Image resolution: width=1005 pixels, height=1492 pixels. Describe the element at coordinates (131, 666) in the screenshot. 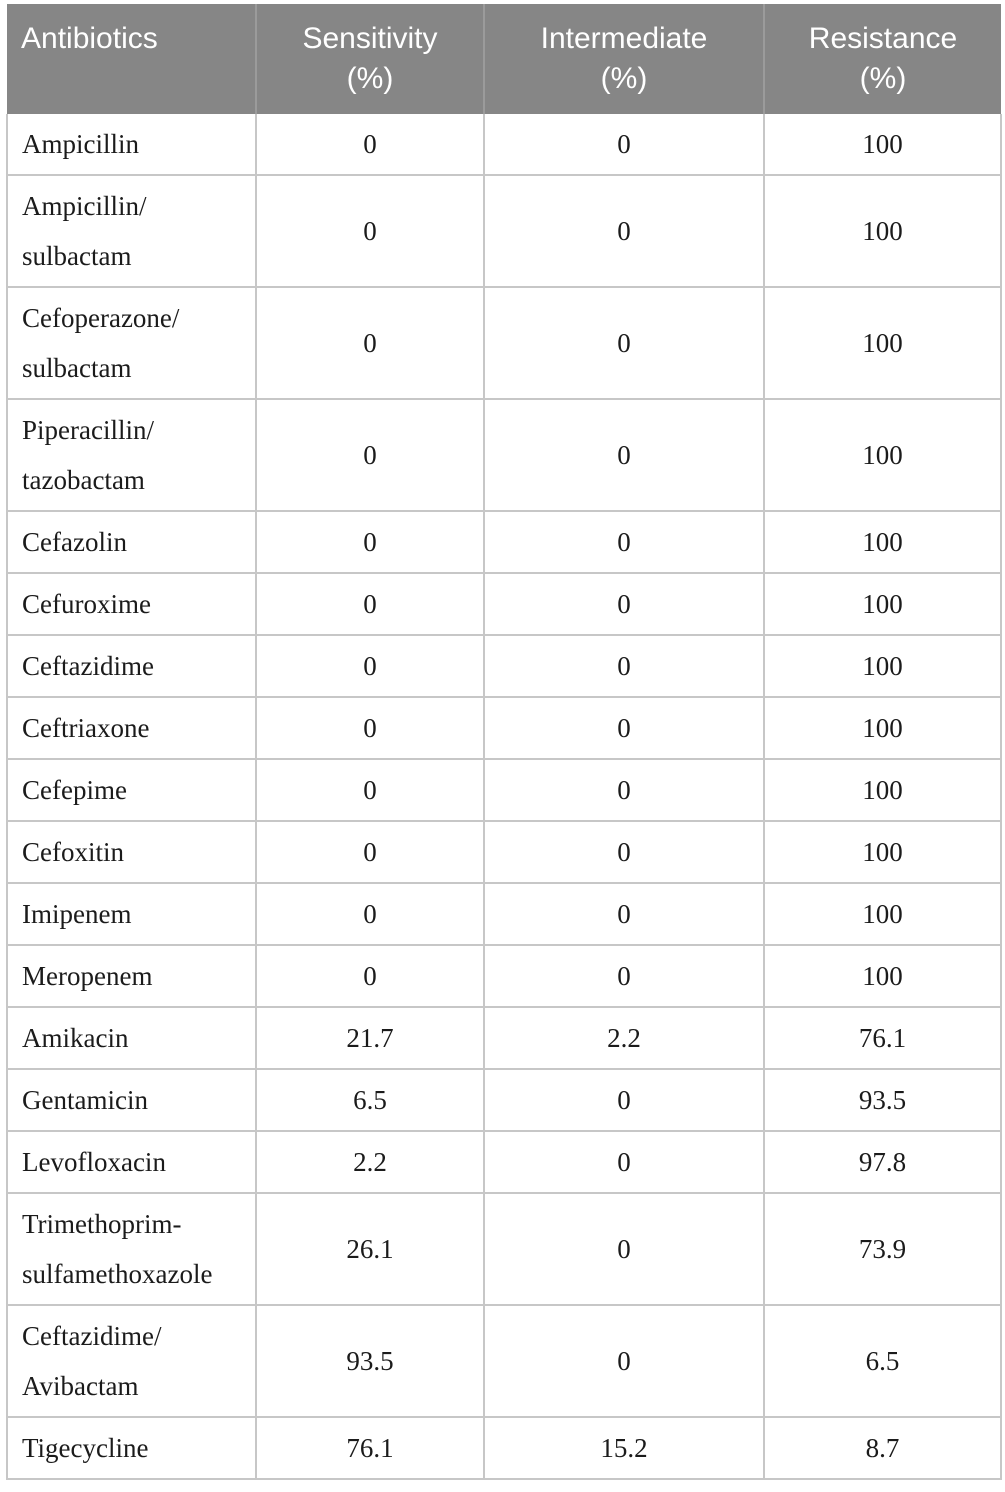

I see `antibiotic-name-cell: Ceftazidime` at that location.